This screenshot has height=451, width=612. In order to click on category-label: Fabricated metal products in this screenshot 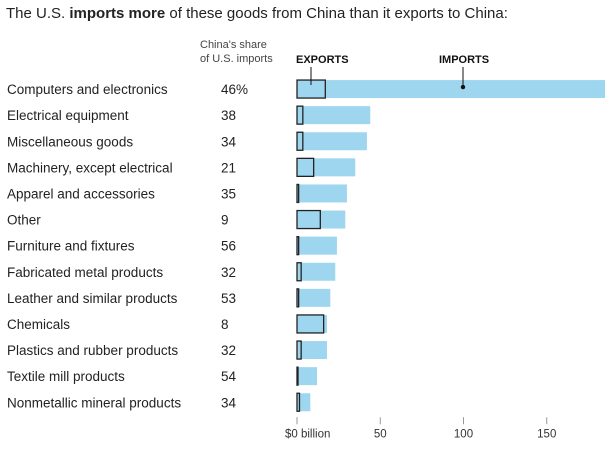, I will do `click(85, 272)`.